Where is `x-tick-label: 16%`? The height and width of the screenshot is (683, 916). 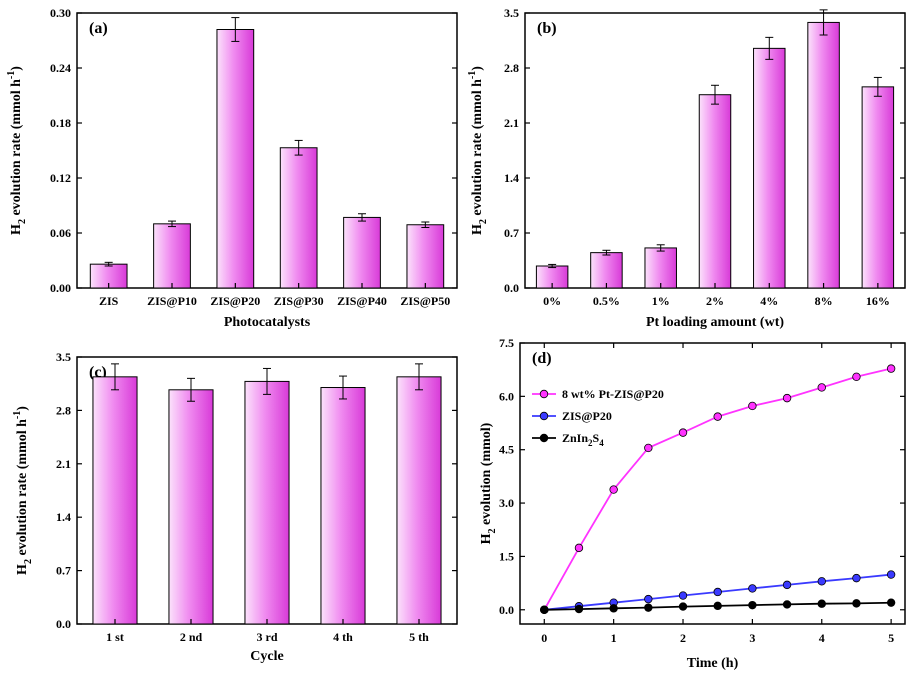 x-tick-label: 16% is located at coordinates (878, 301).